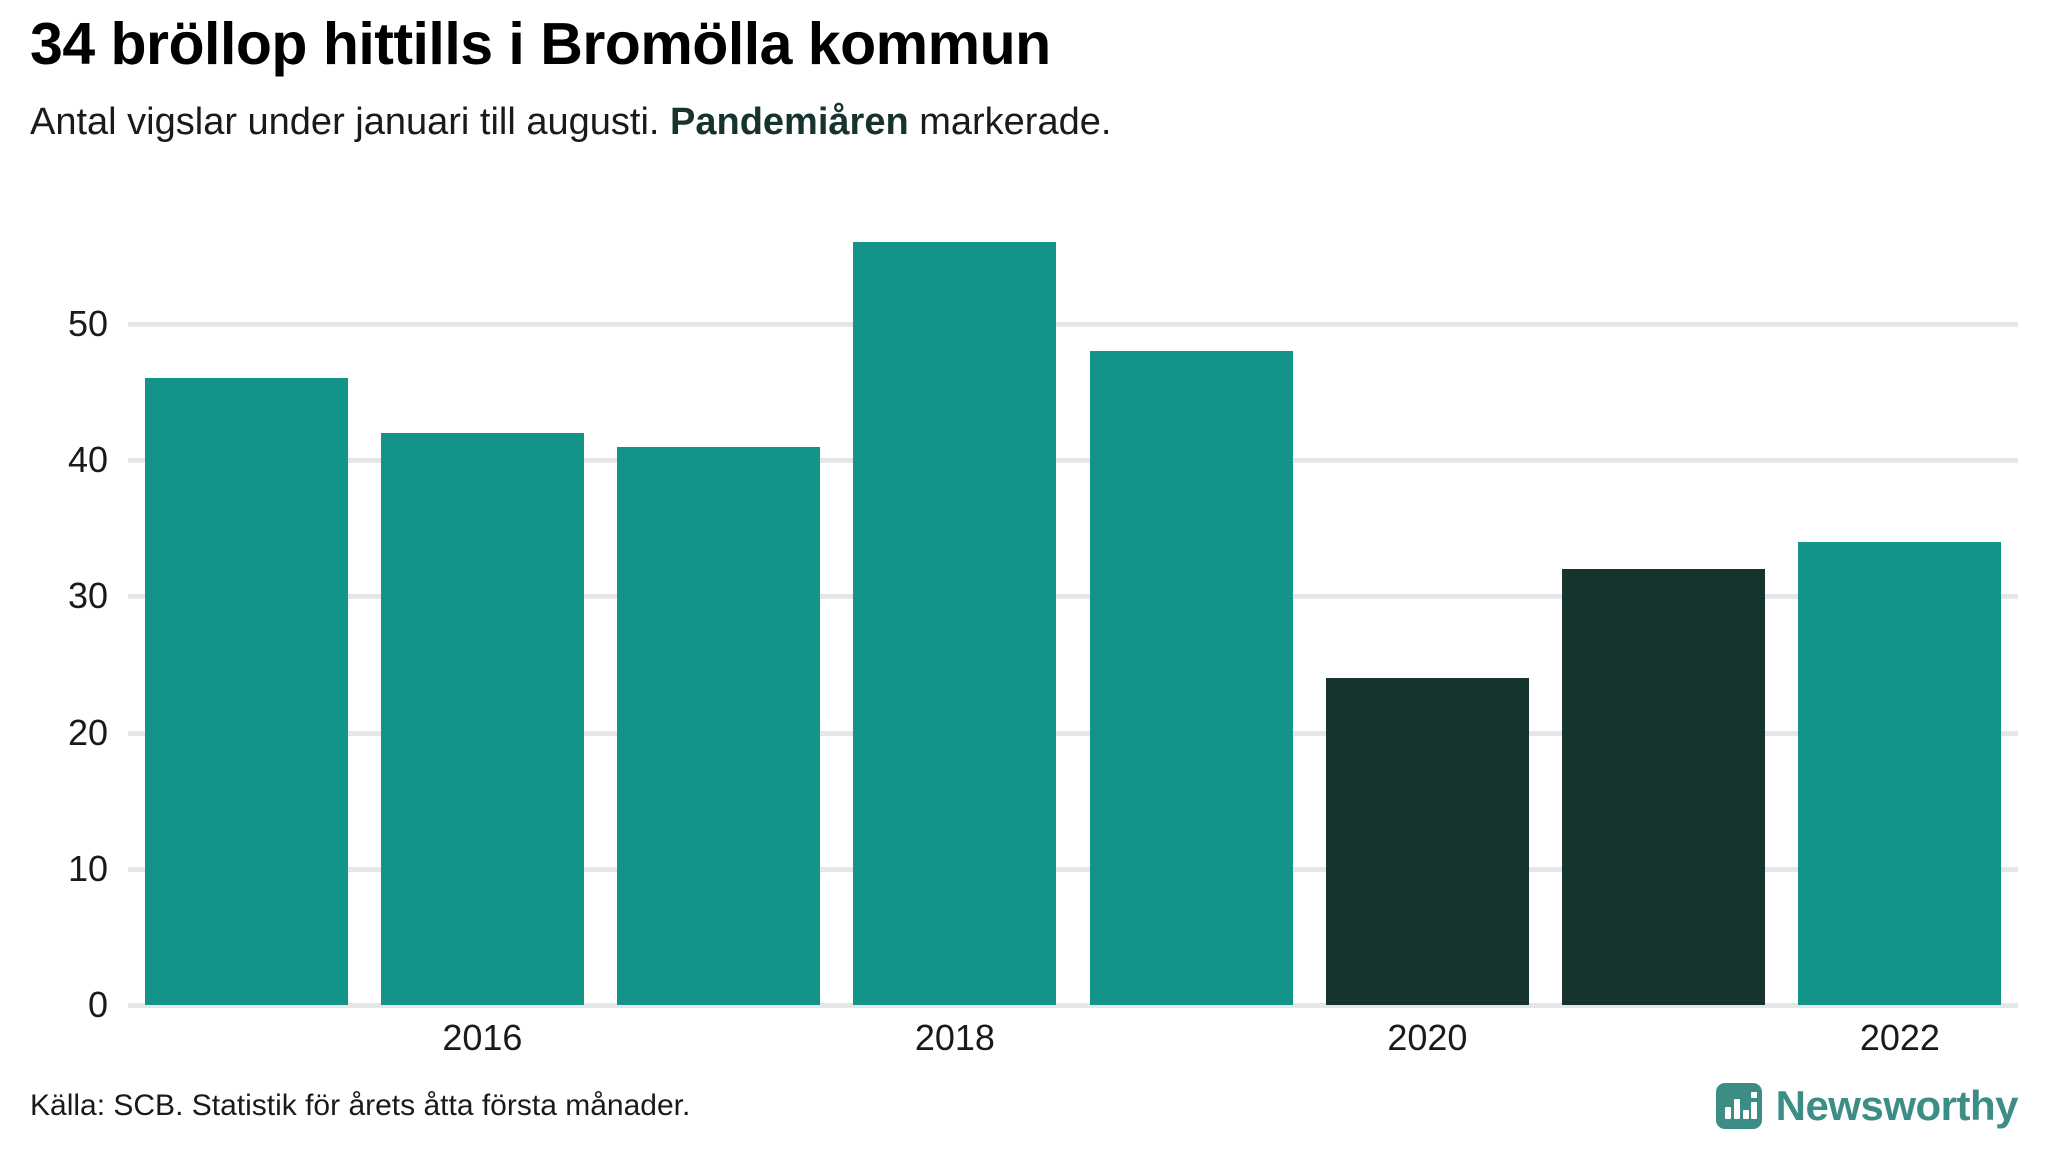 This screenshot has height=1152, width=2048. What do you see at coordinates (97, 1004) in the screenshot?
I see `y-axis-tick-label: 0` at bounding box center [97, 1004].